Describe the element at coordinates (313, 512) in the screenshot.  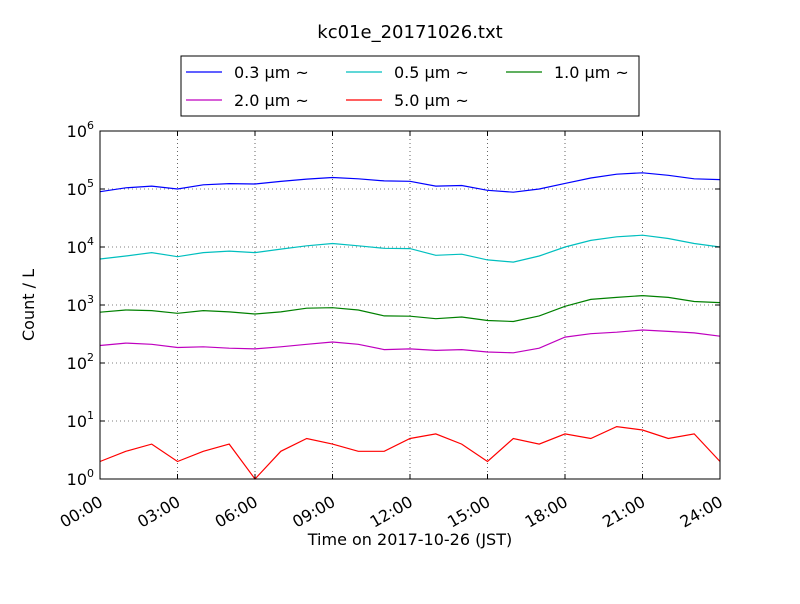
I see `x-tick-label: 09:00` at that location.